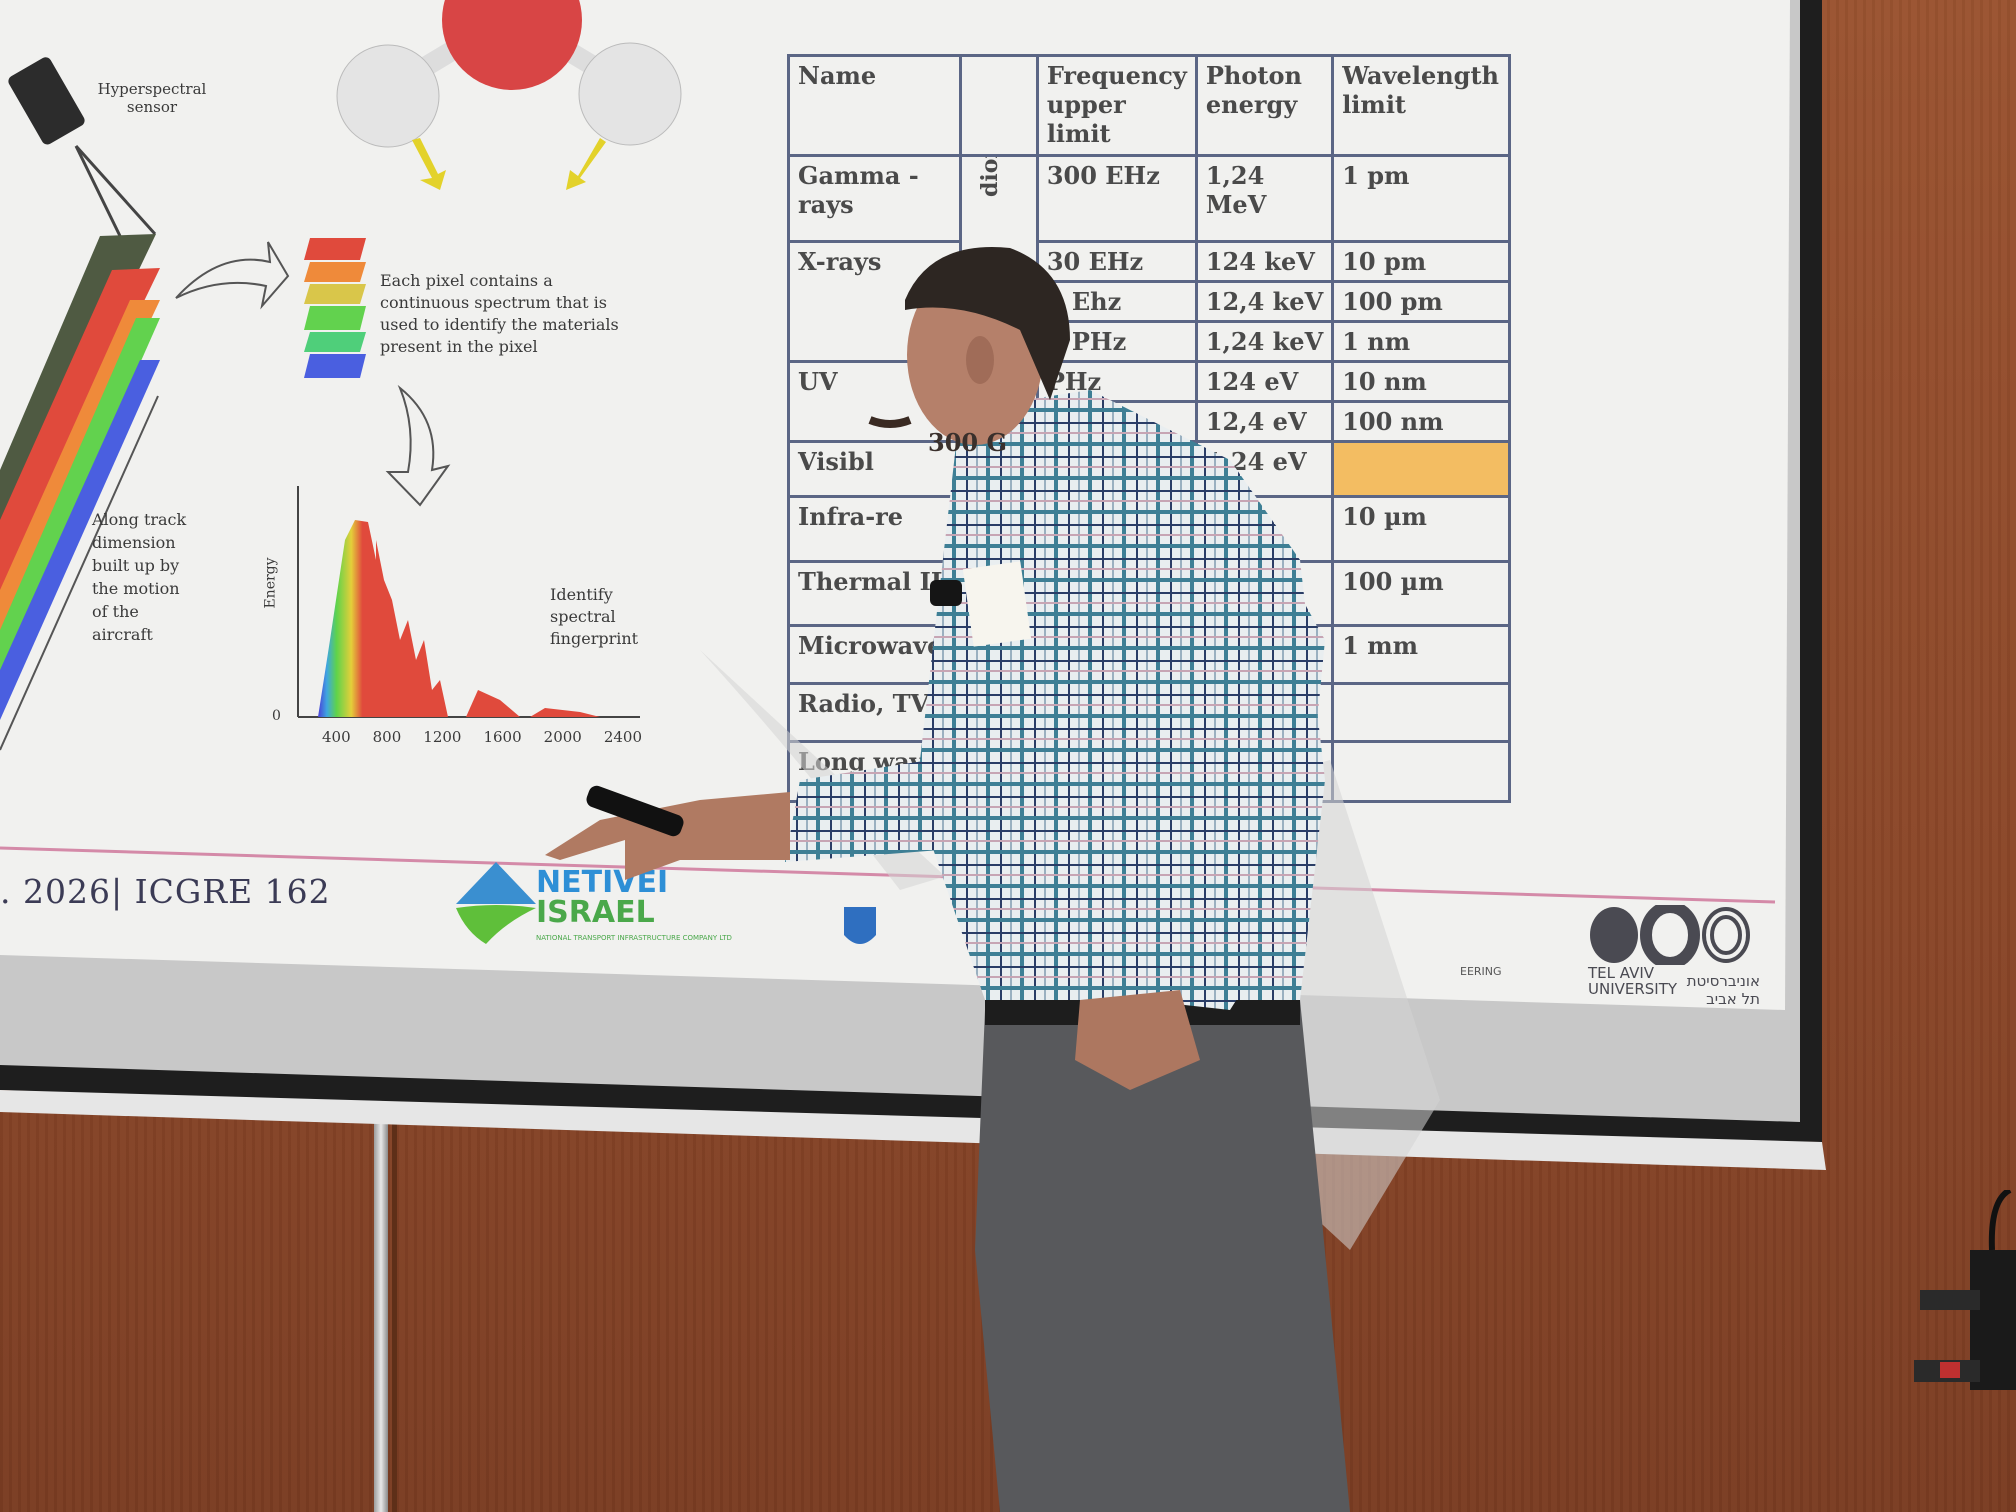  I want to click on spectrum-y-zero: 0, so click(276, 716).